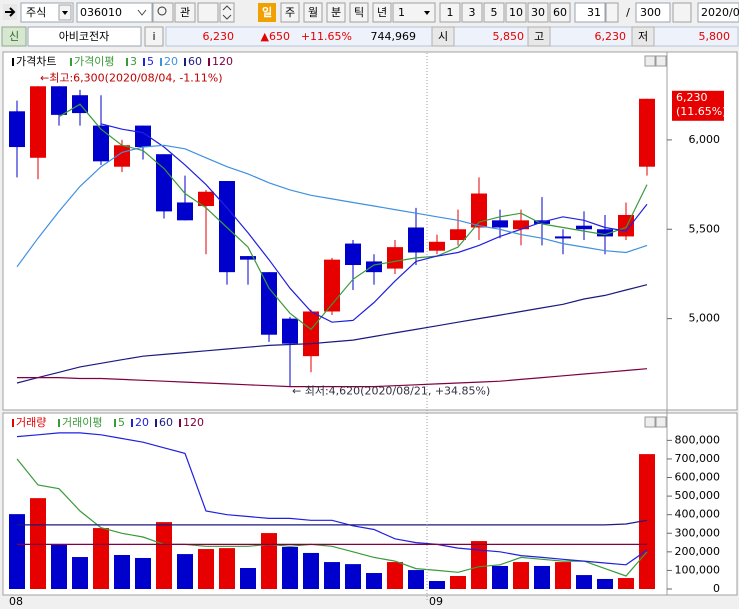 The image size is (739, 609). What do you see at coordinates (326, 36) in the screenshot?
I see `rate: +11.65%` at bounding box center [326, 36].